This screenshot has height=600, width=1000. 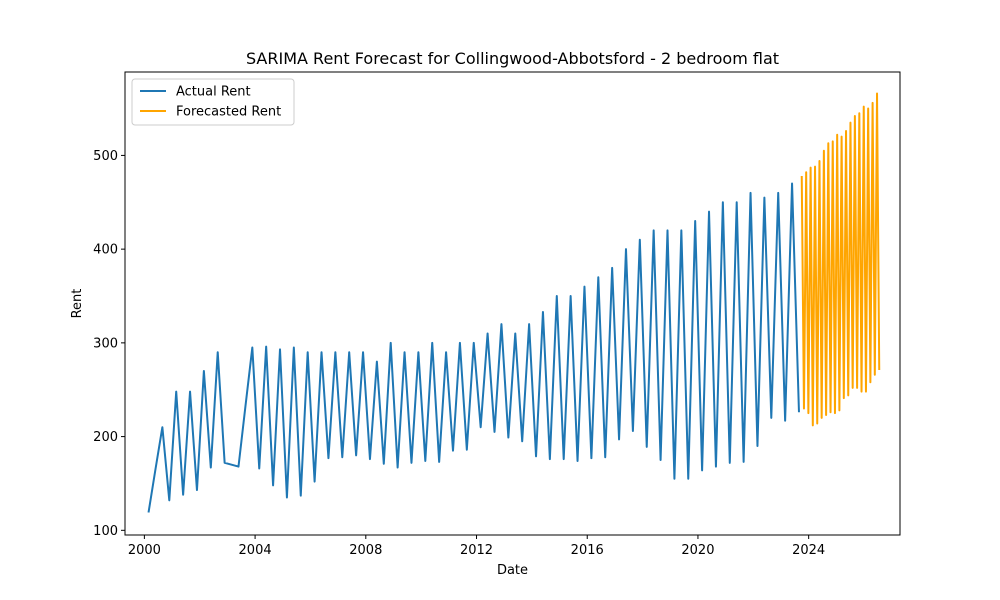 I want to click on y-axis: 100 200 300 400 500, so click(x=109, y=344).